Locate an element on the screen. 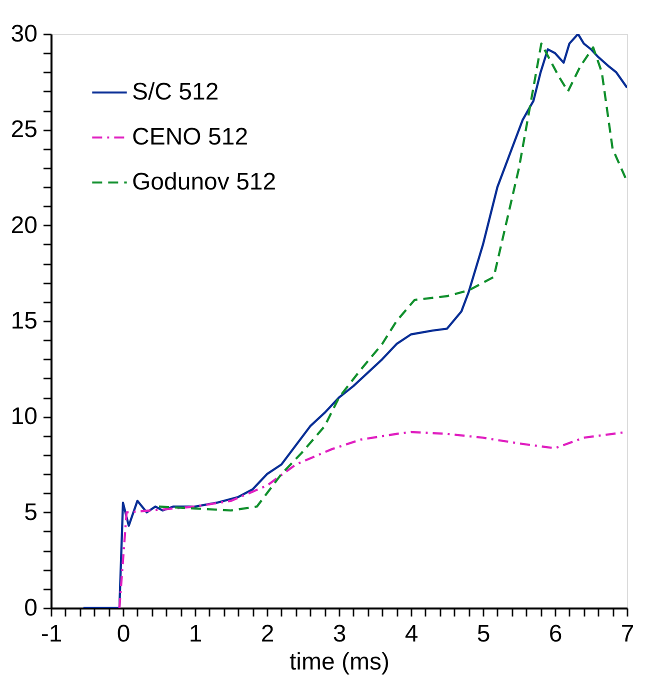  legend-label: S/C 512 is located at coordinates (175, 92).